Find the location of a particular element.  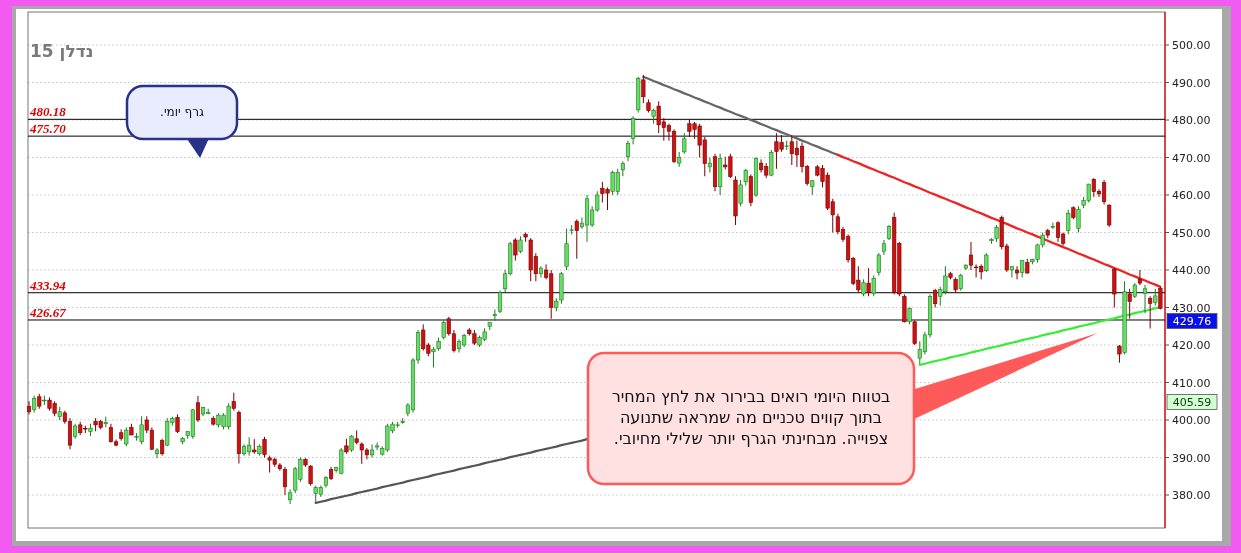

y-tick-label: 450.00 is located at coordinates (1191, 233).